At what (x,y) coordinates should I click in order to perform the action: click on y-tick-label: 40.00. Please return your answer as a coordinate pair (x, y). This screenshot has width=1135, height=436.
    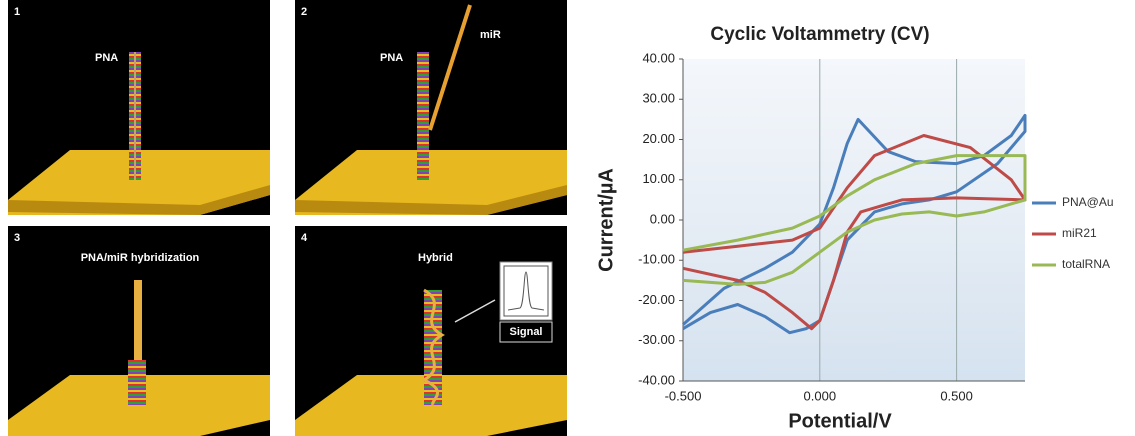
    Looking at the image, I should click on (658, 57).